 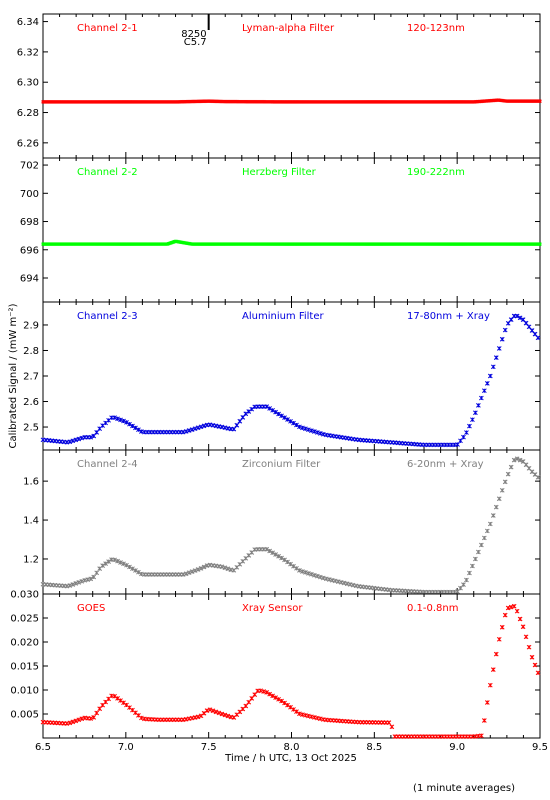 What do you see at coordinates (91, 608) in the screenshot?
I see `panel-label: GOES` at bounding box center [91, 608].